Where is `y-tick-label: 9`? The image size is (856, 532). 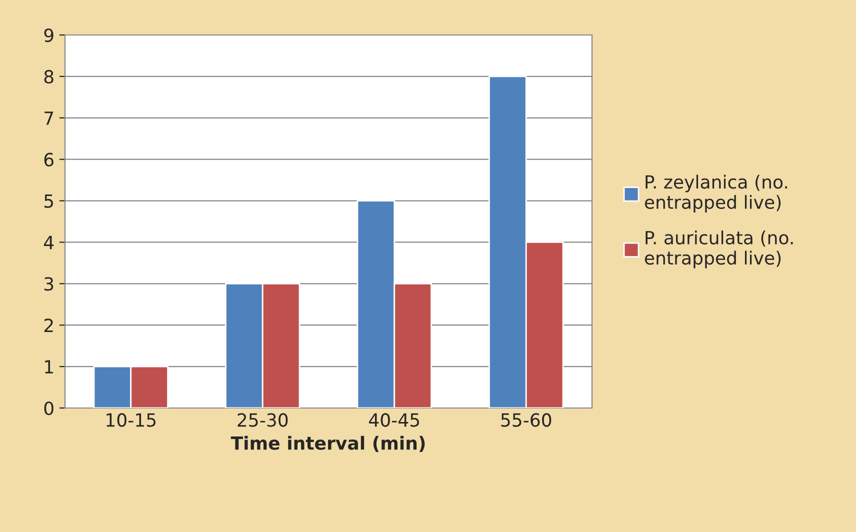
y-tick-label: 9 is located at coordinates (49, 35).